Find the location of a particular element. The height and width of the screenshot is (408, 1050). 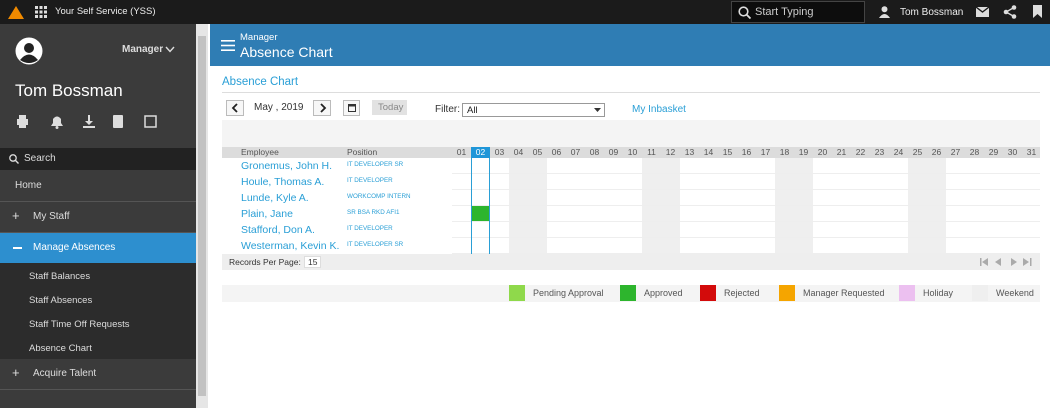

employee-position: IT DEVELOPER SR is located at coordinates (375, 244).